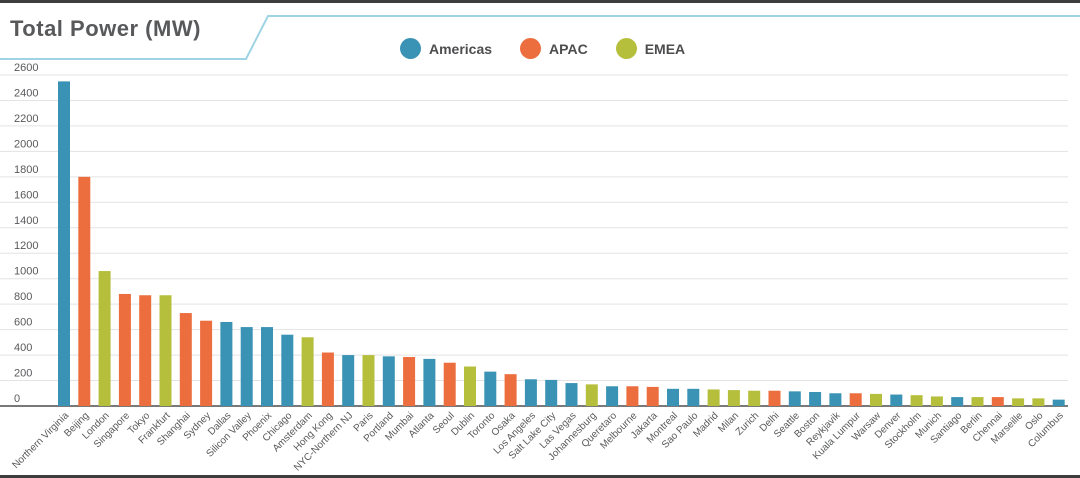  Describe the element at coordinates (26, 68) in the screenshot. I see `y-tick-label: 2600` at that location.